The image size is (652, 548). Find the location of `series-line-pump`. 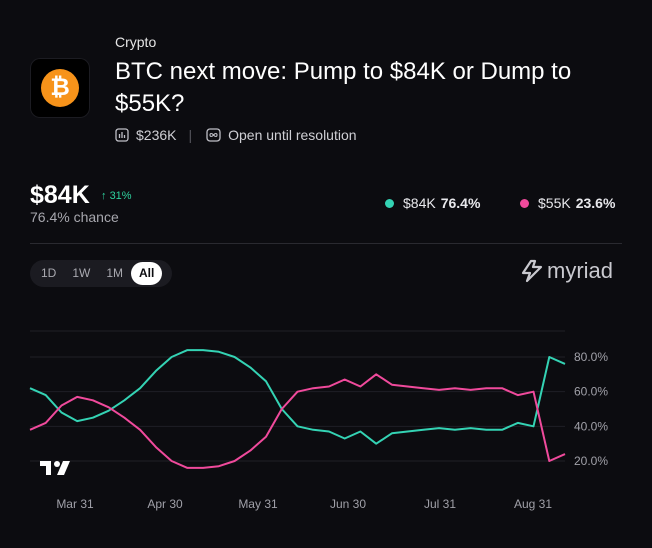

series-line-pump is located at coordinates (297, 397).